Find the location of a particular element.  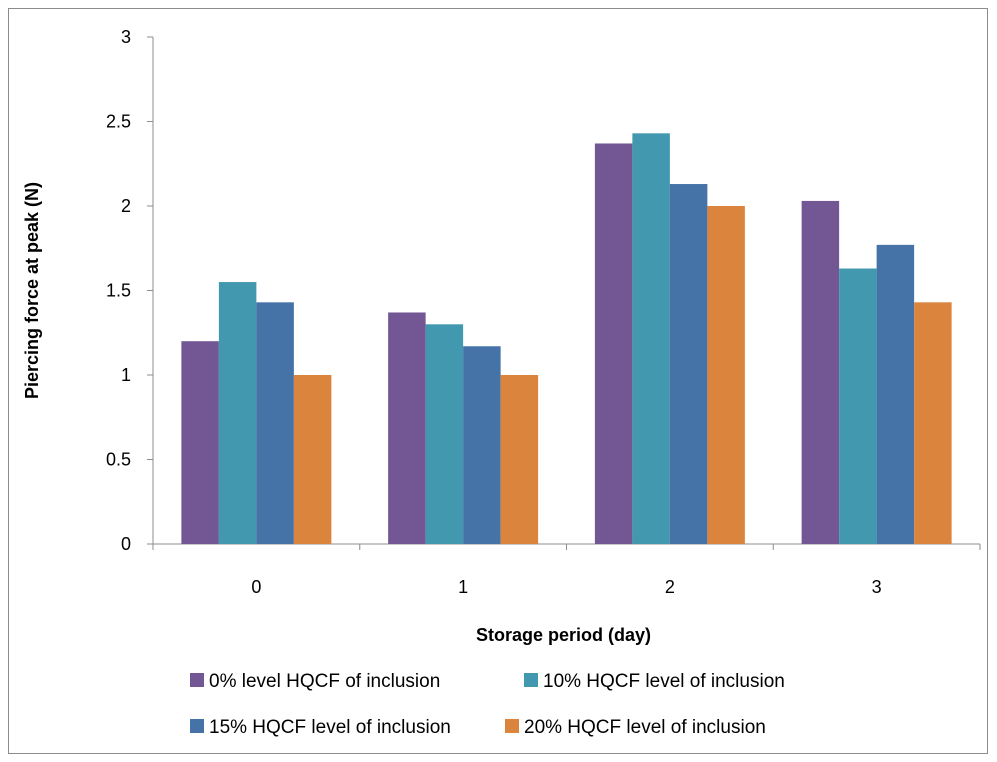

y-tick-label: 2.5 is located at coordinates (118, 122).